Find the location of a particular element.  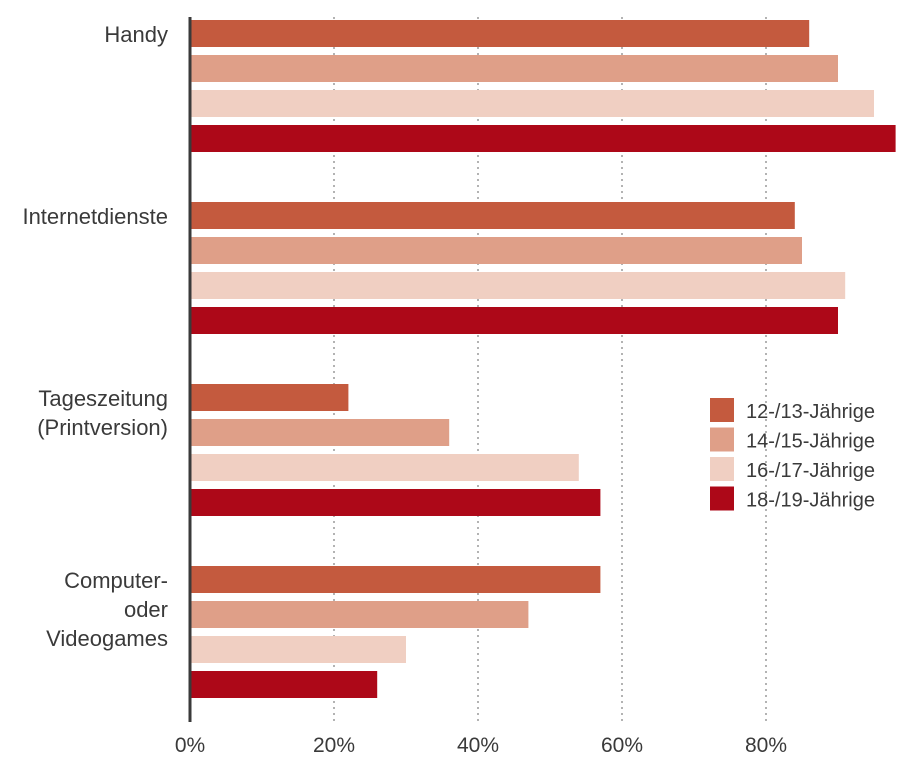

legend-label: 18-/19-Jährige is located at coordinates (810, 501).